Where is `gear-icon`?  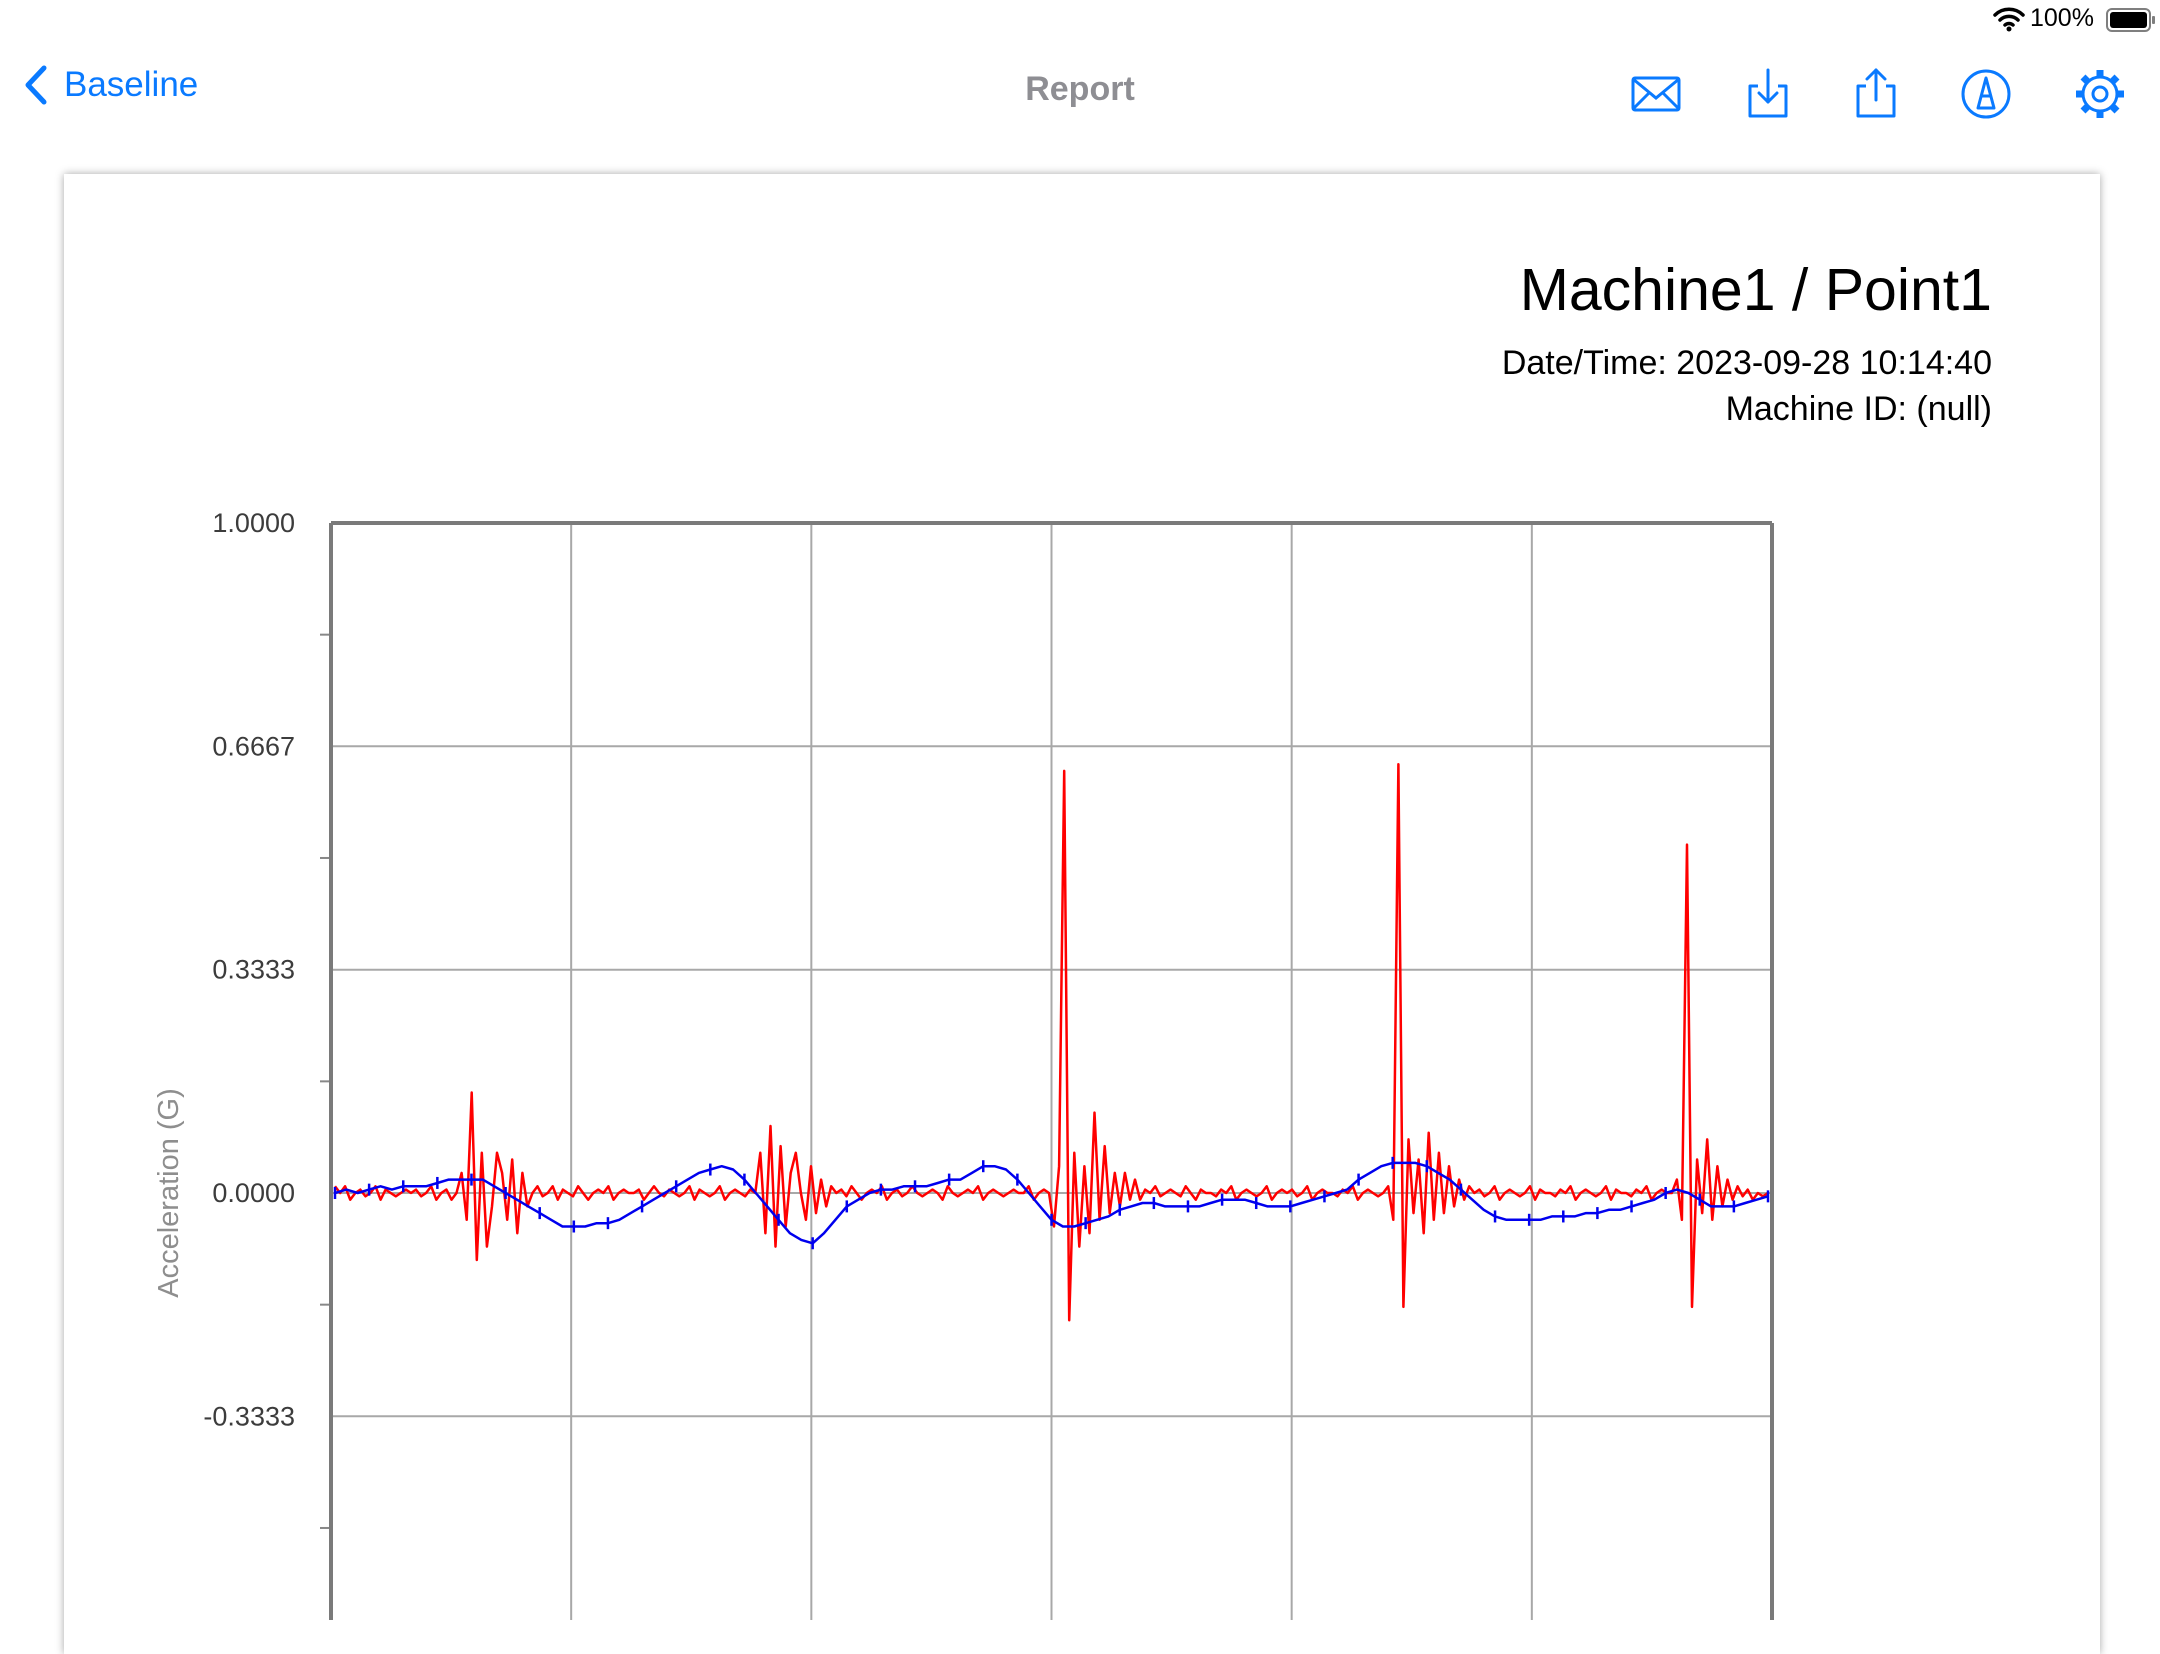 gear-icon is located at coordinates (2100, 94).